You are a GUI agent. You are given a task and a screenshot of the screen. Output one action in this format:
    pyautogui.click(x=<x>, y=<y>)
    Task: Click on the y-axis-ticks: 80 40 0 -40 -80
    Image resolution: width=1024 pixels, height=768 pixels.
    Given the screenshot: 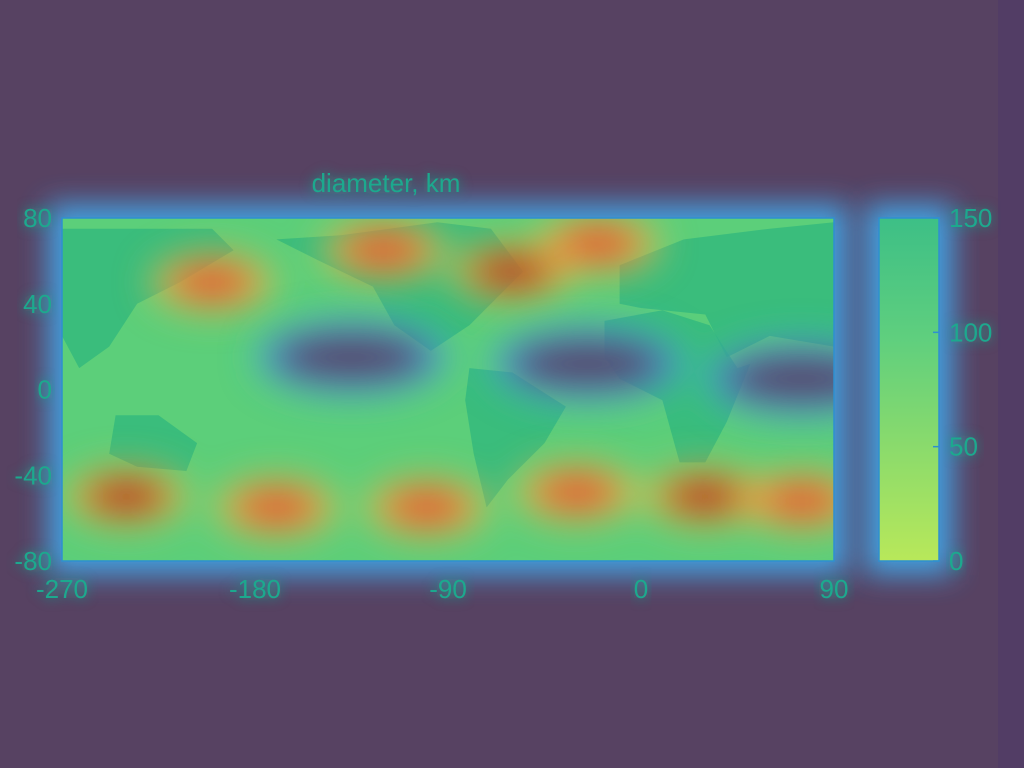 What is the action you would take?
    pyautogui.click(x=33, y=389)
    